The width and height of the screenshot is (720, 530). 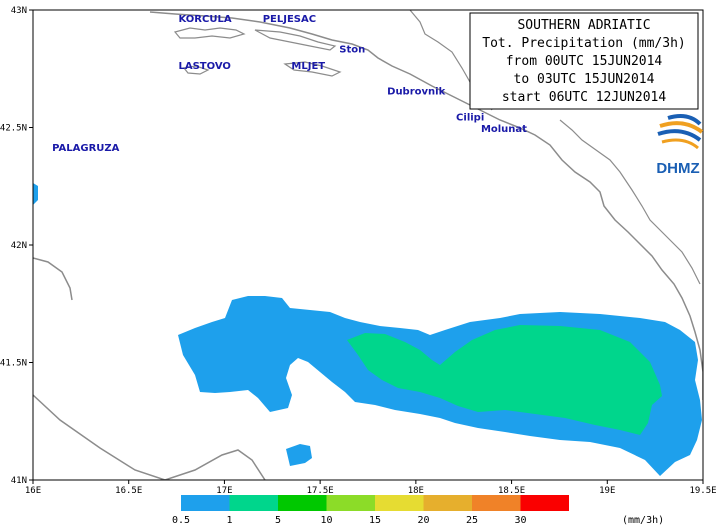 What do you see at coordinates (702, 491) in the screenshot?
I see `lon-tick-label: 19.5E` at bounding box center [702, 491].